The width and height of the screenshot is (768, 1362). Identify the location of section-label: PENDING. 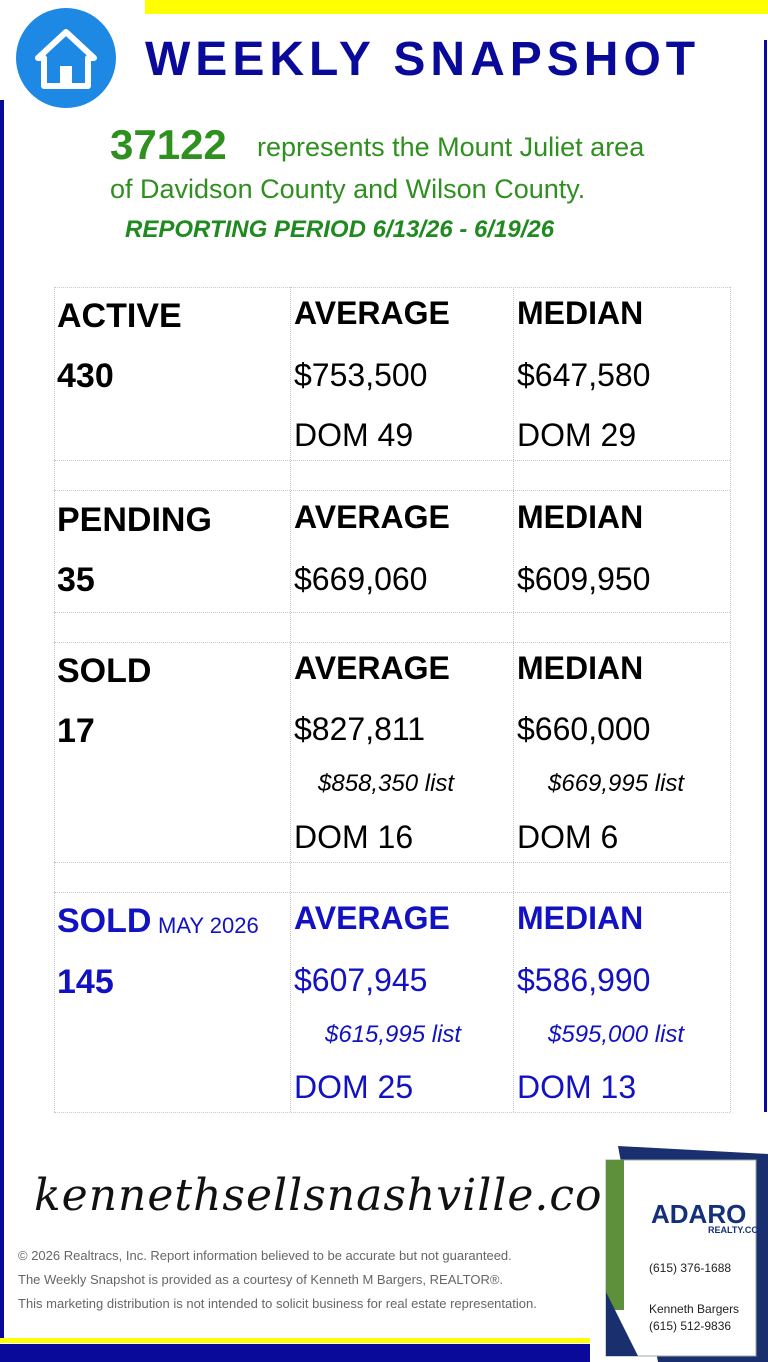
(134, 520).